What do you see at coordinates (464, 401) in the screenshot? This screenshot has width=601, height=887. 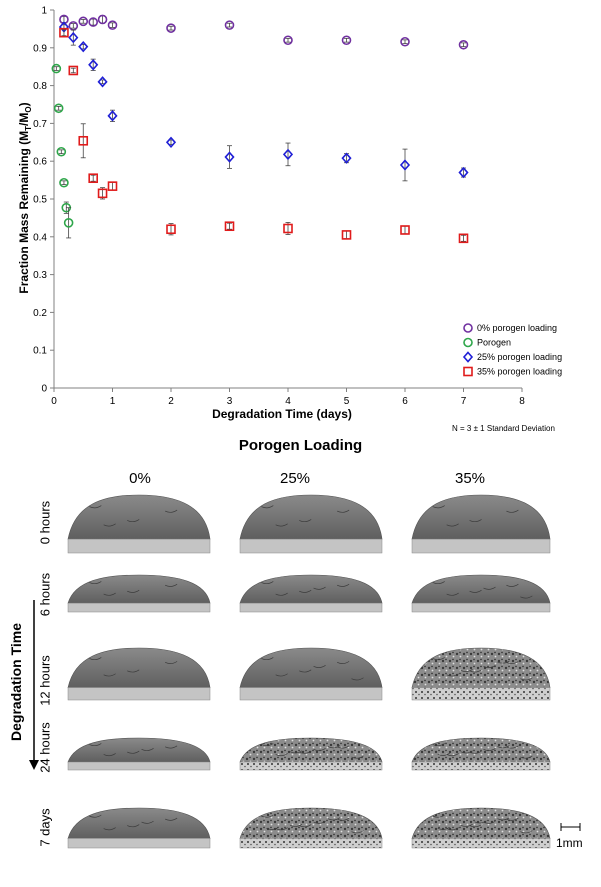 I see `x-tick-label: 7` at bounding box center [464, 401].